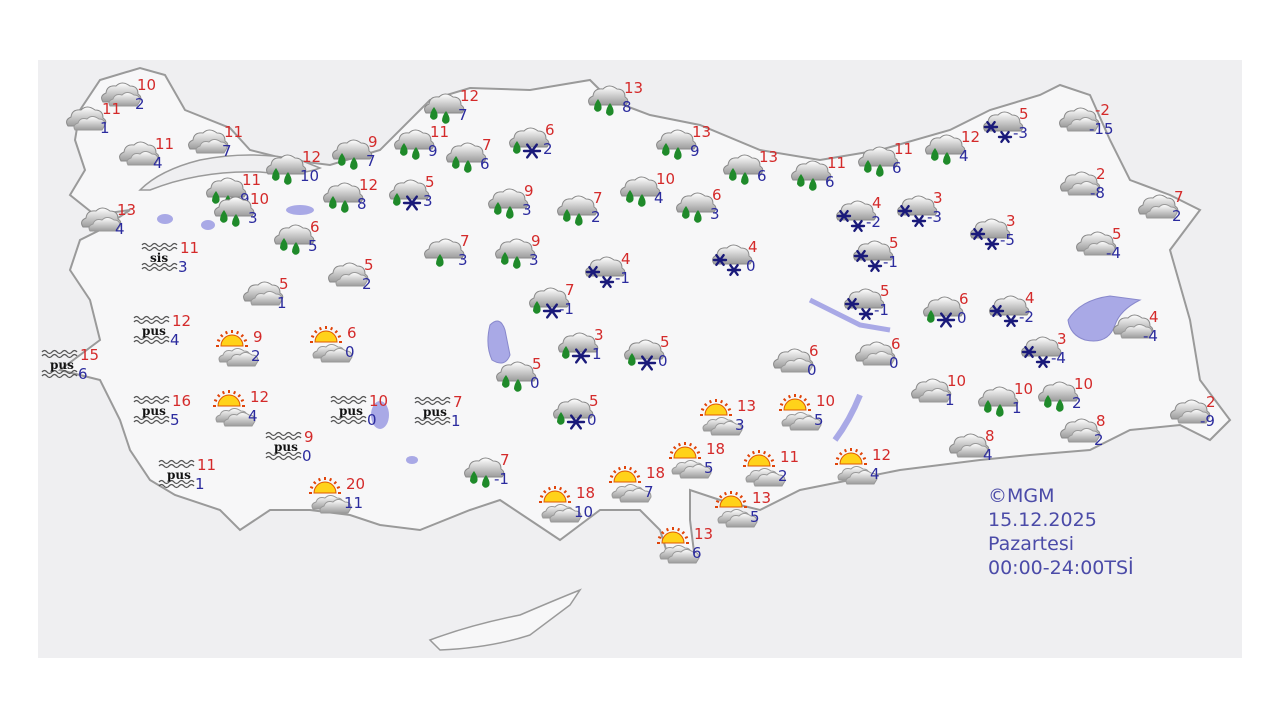 This screenshot has width=1280, height=720. Describe the element at coordinates (356, 484) in the screenshot. I see `max-temperature: 20` at that location.